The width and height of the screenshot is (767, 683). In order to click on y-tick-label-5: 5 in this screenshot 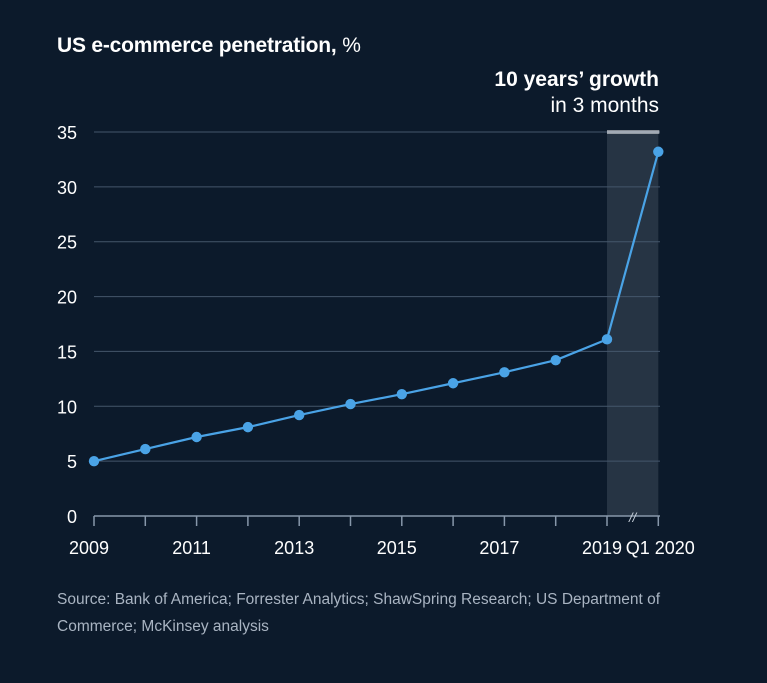, I will do `click(72, 462)`.